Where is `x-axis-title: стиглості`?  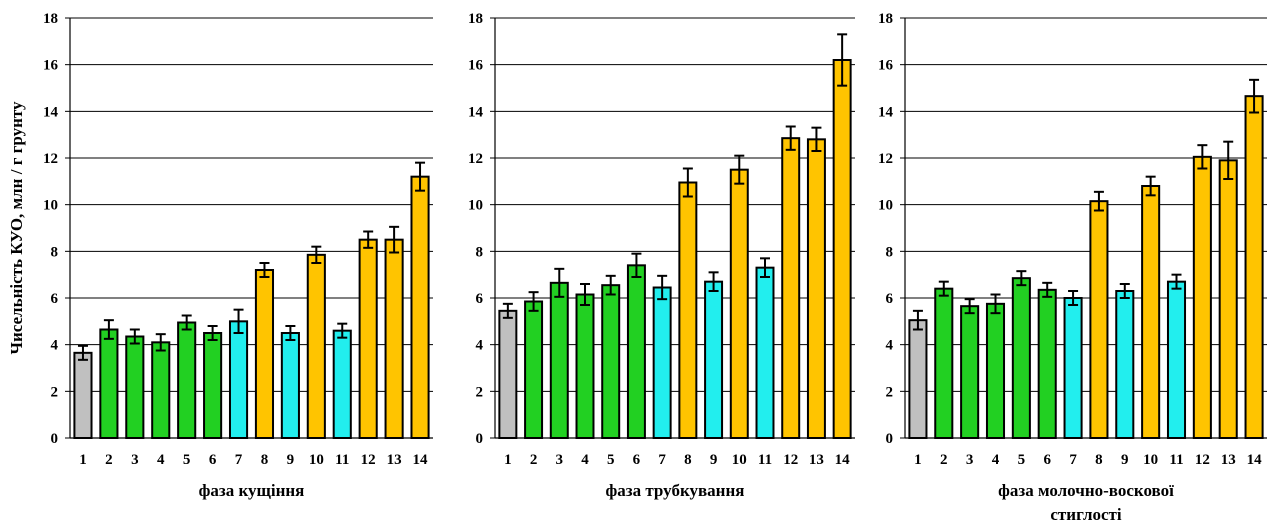
x-axis-title: стиглості is located at coordinates (1085, 514).